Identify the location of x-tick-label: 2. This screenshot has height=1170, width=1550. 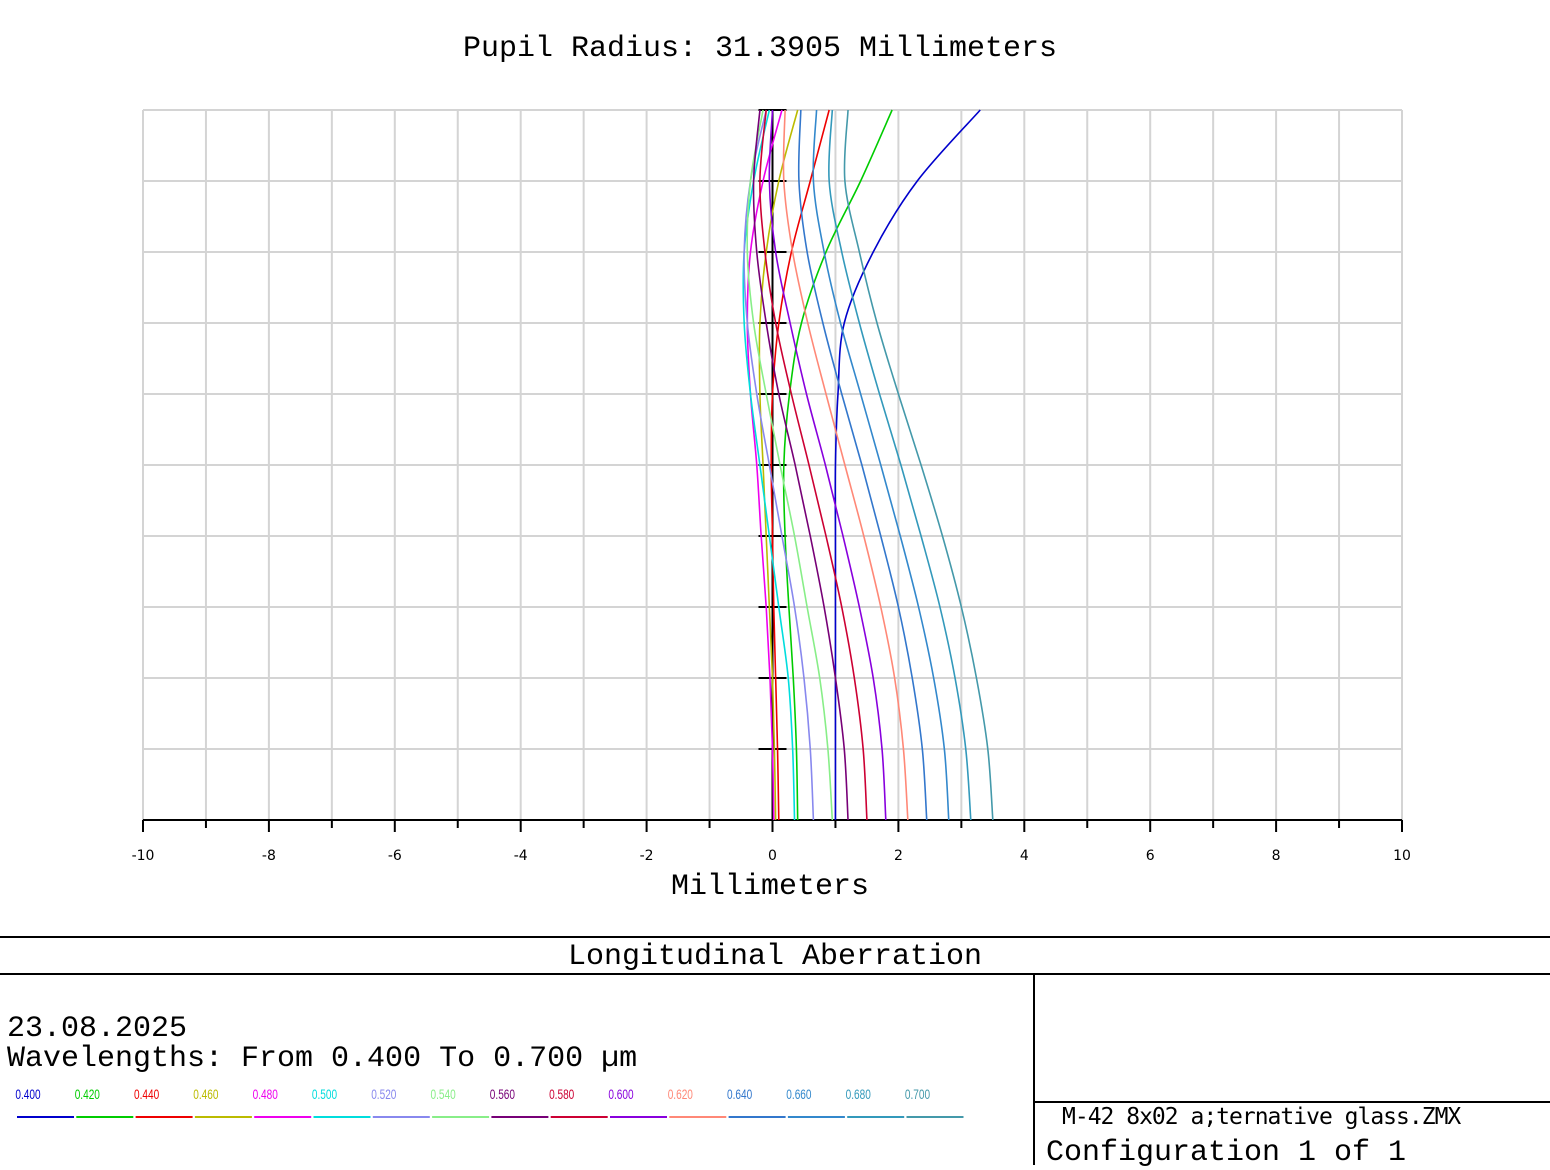
(898, 856).